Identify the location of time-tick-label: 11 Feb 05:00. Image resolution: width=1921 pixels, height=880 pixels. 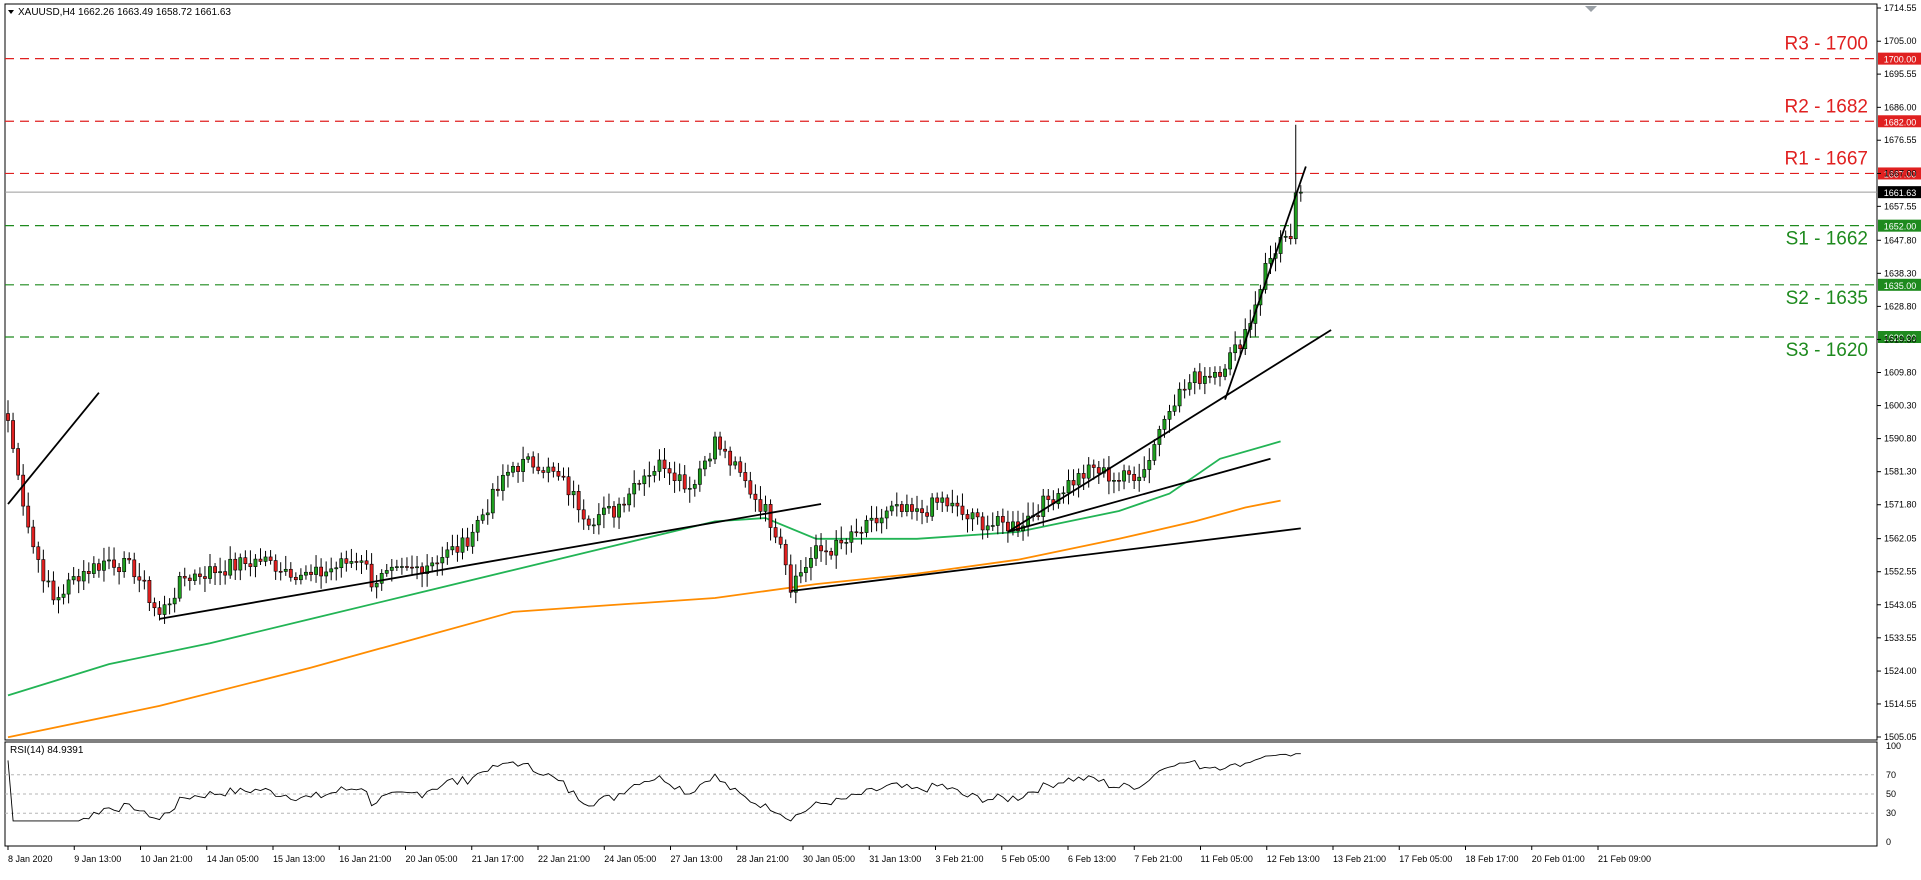
(1227, 859).